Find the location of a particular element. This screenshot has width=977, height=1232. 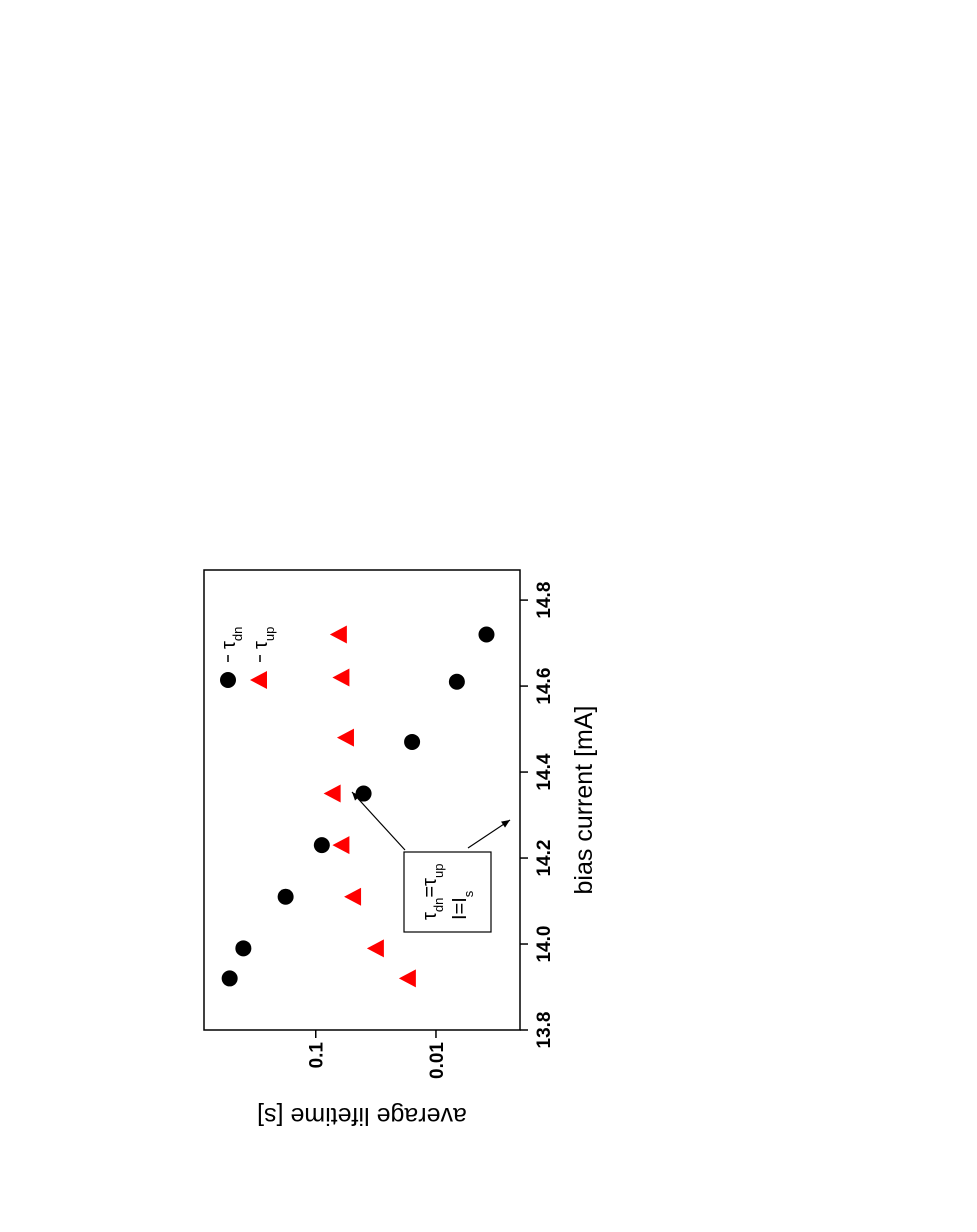

x-tick-label: 14.8 is located at coordinates (544, 600).